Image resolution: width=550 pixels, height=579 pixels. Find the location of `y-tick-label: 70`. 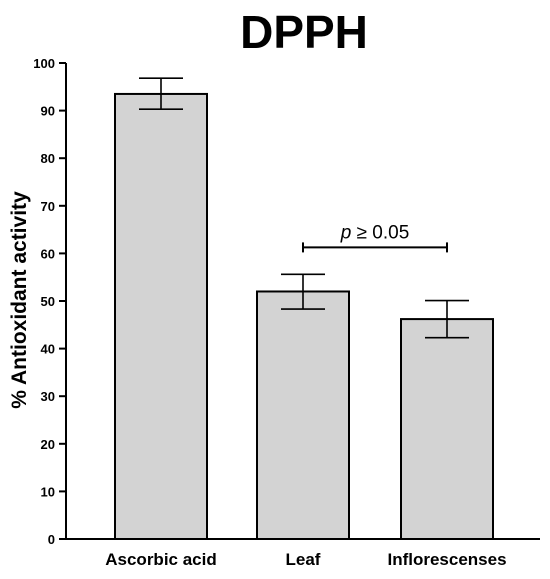

y-tick-label: 70 is located at coordinates (48, 206).